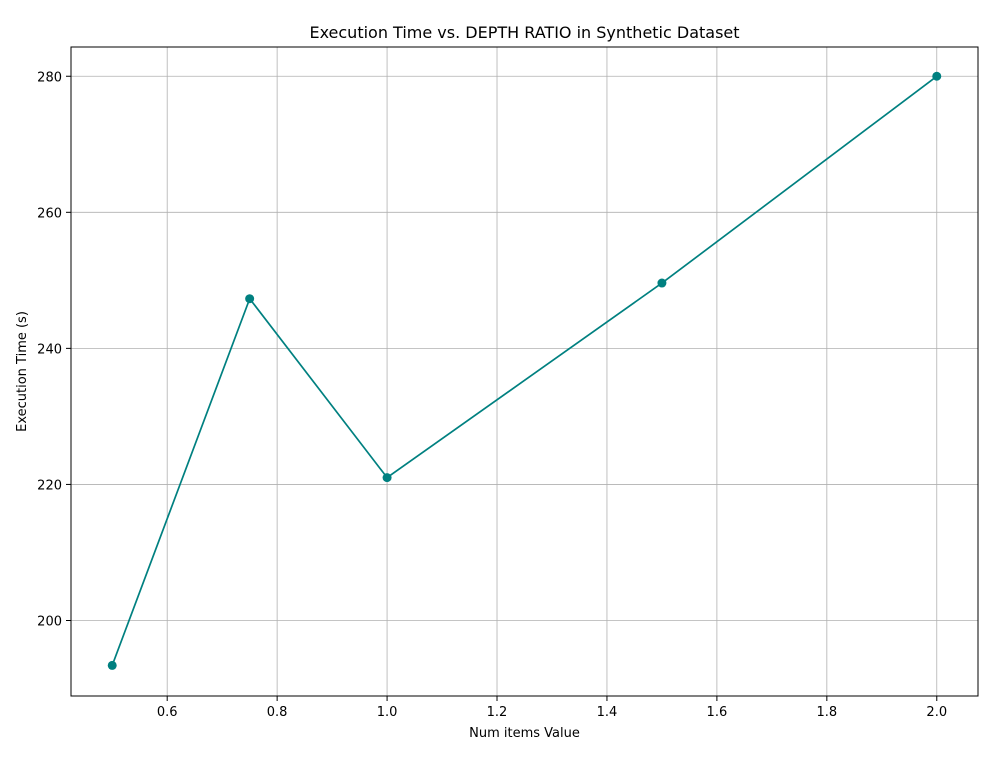  I want to click on y-tick-label: 220, so click(49, 485).